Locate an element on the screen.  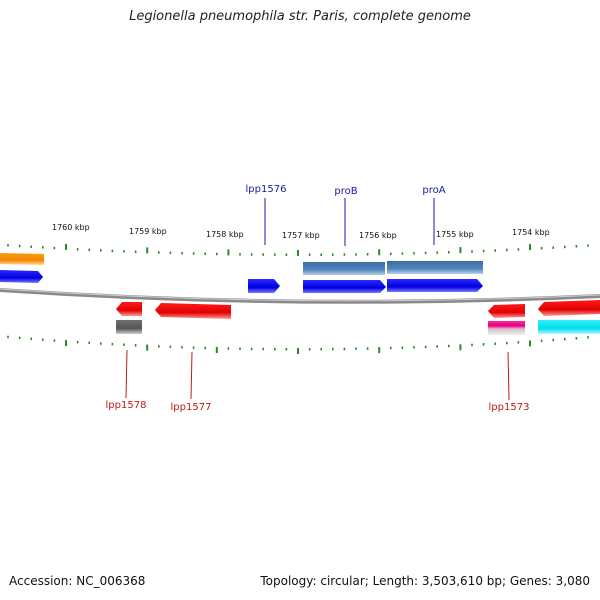
gene-gray-reverse is located at coordinates (129, 327).